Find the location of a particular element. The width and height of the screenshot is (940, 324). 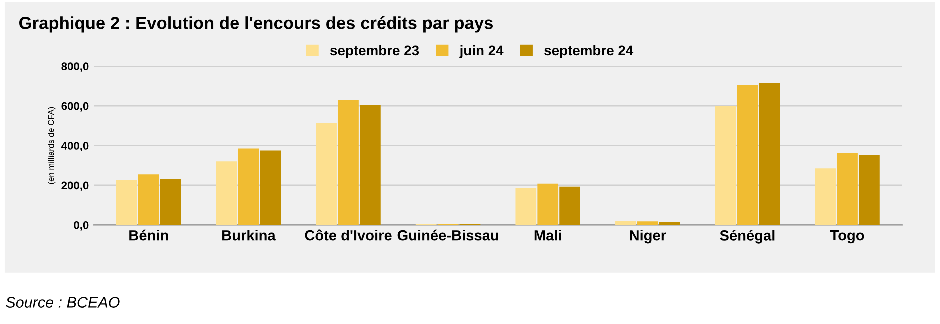

x-tick-label: Niger is located at coordinates (648, 237).